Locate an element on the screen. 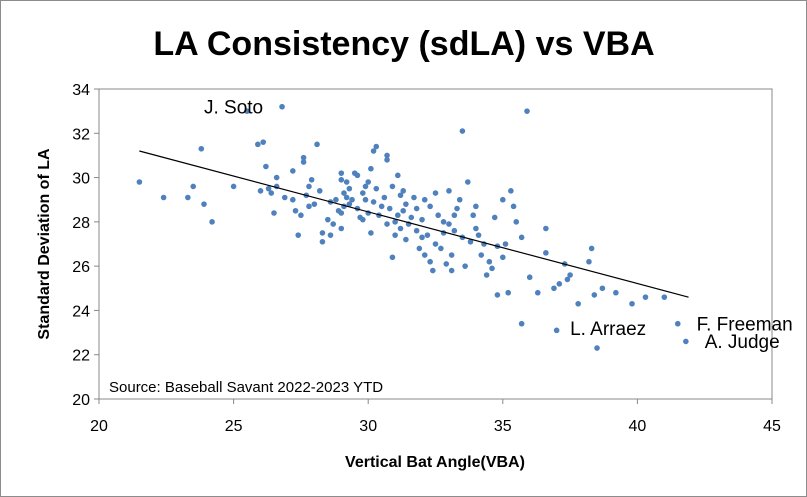 This screenshot has width=807, height=497. x-tick-label: 40 is located at coordinates (638, 426).